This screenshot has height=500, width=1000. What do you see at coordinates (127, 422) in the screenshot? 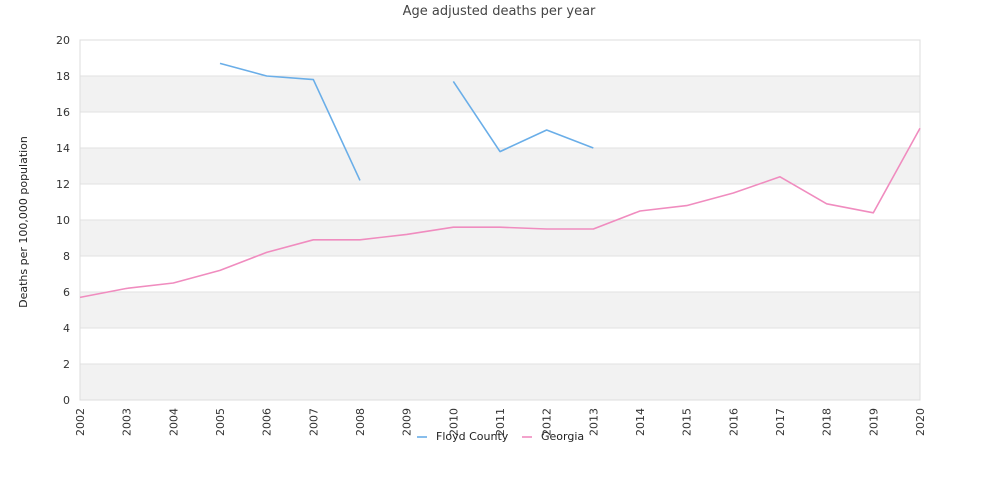
I see `x-tick-label: 2003` at bounding box center [127, 422].